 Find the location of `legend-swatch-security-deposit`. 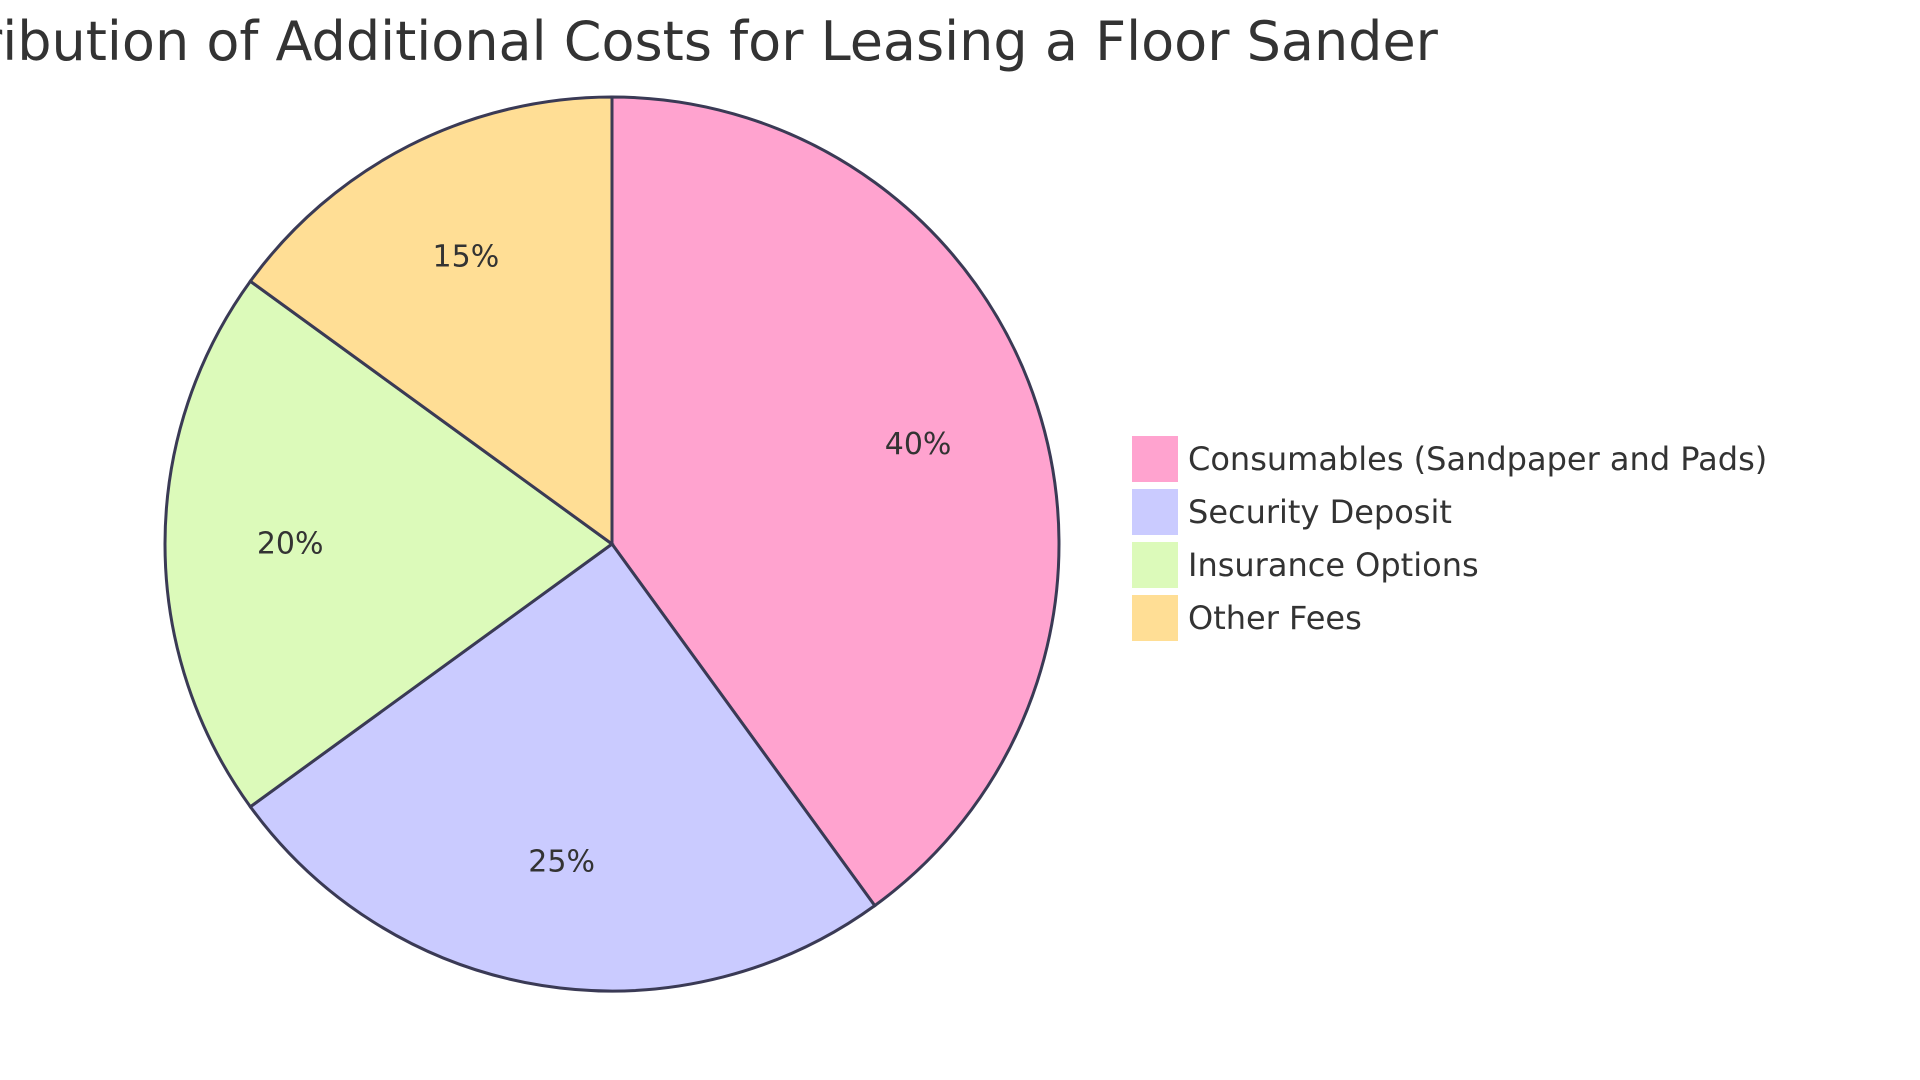

legend-swatch-security-deposit is located at coordinates (1155, 512).